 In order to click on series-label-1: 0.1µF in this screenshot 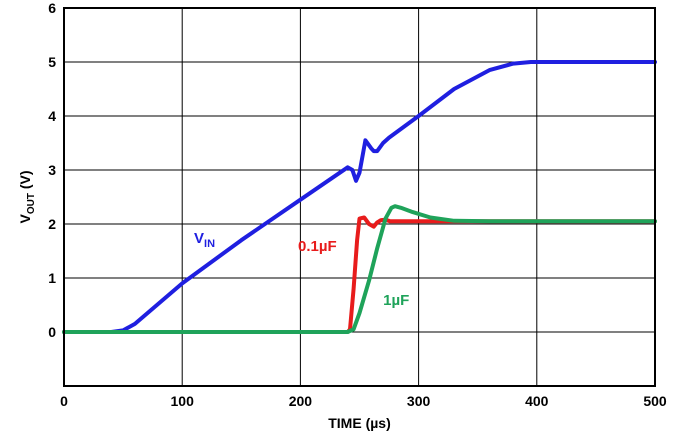, I will do `click(317, 246)`.